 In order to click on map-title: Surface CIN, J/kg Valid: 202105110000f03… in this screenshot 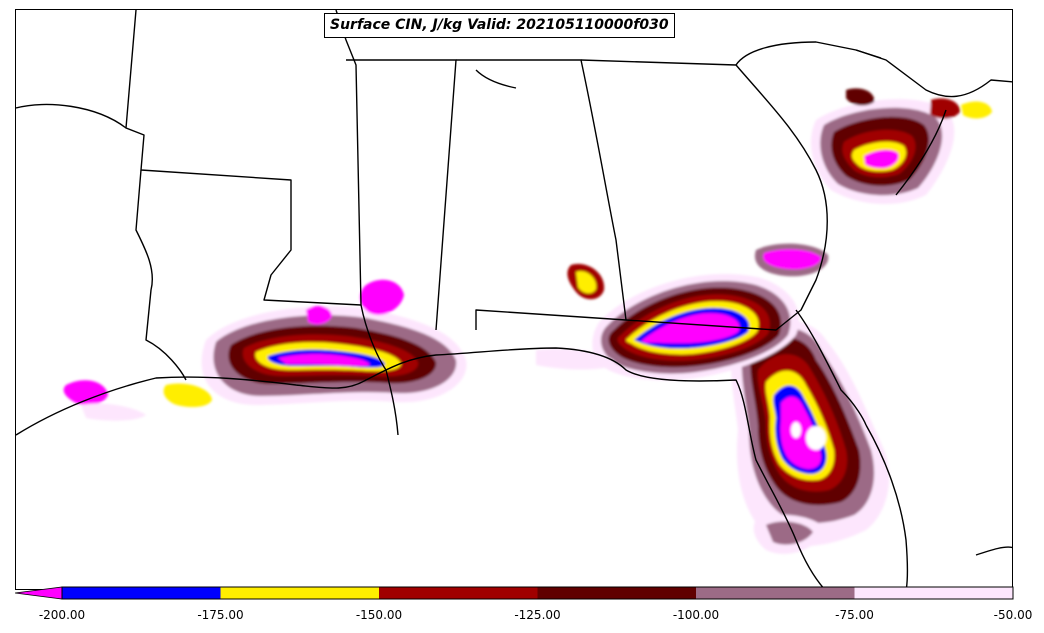, I will do `click(499, 25)`.